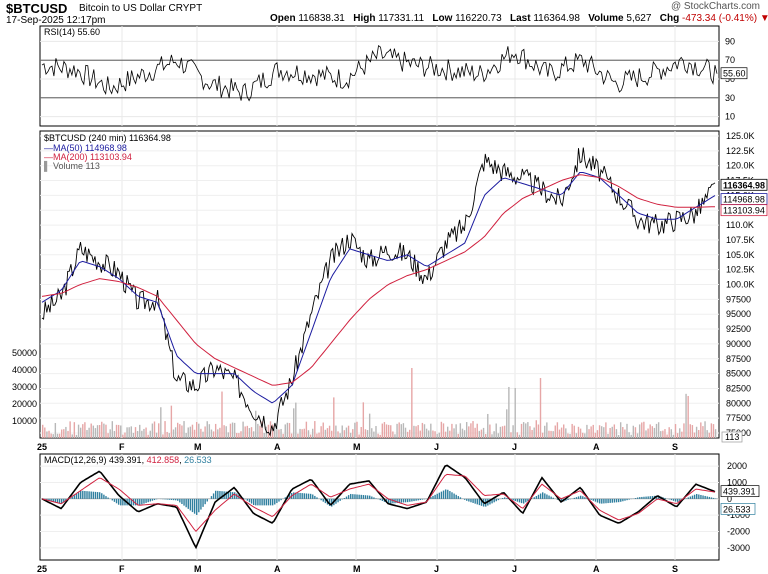  I want to click on ma200-legend: MA(200) 113103.94, so click(92, 157).